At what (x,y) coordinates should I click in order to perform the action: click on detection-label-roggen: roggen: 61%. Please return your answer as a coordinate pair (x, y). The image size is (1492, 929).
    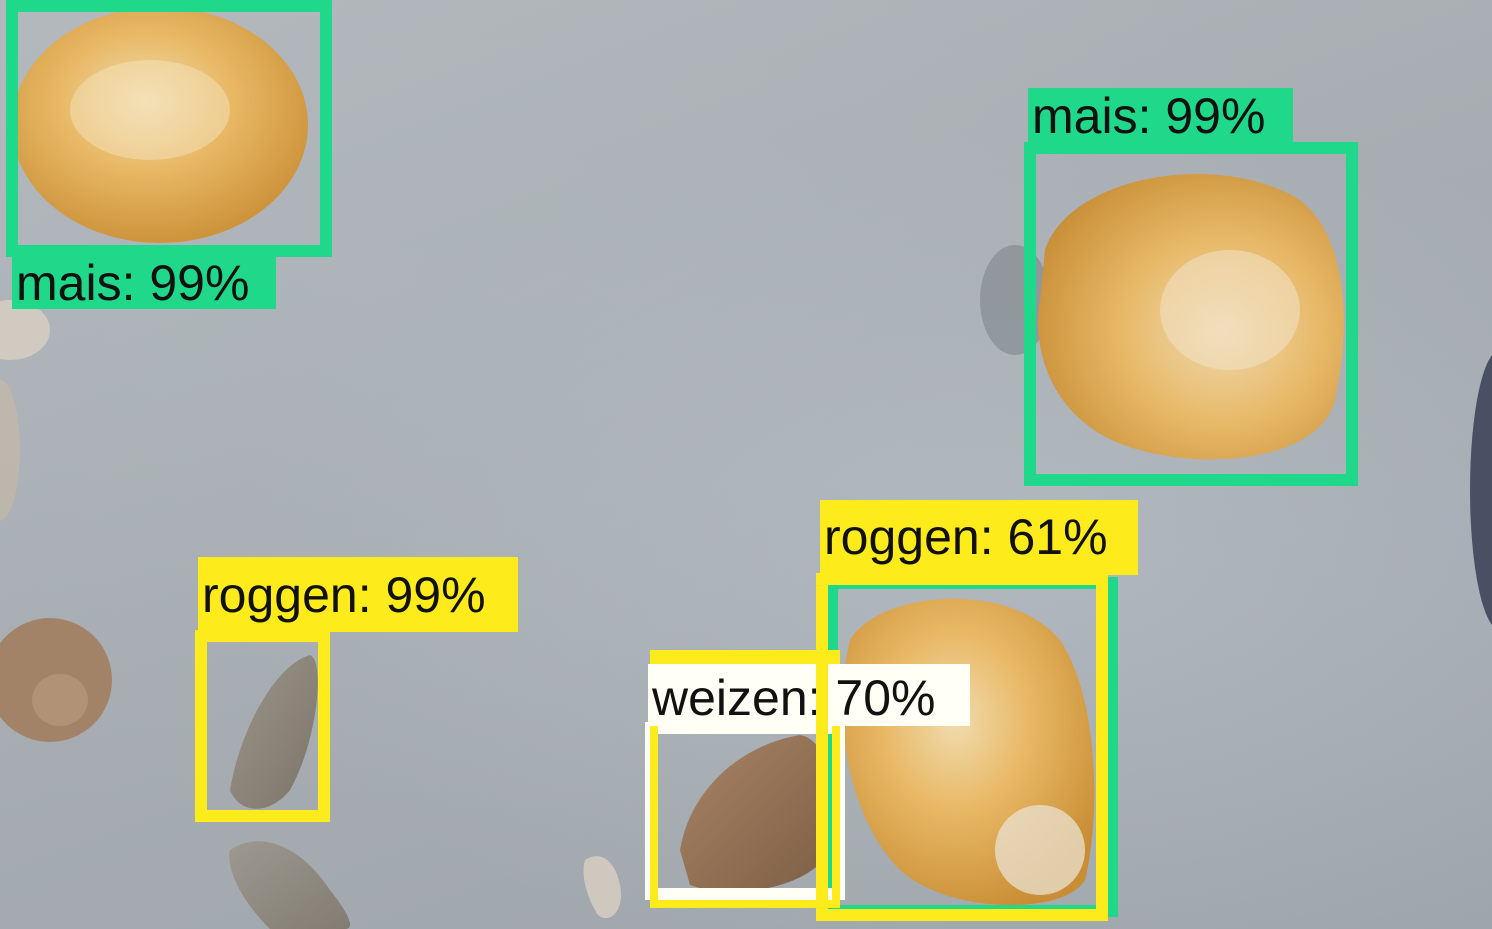
    Looking at the image, I should click on (979, 537).